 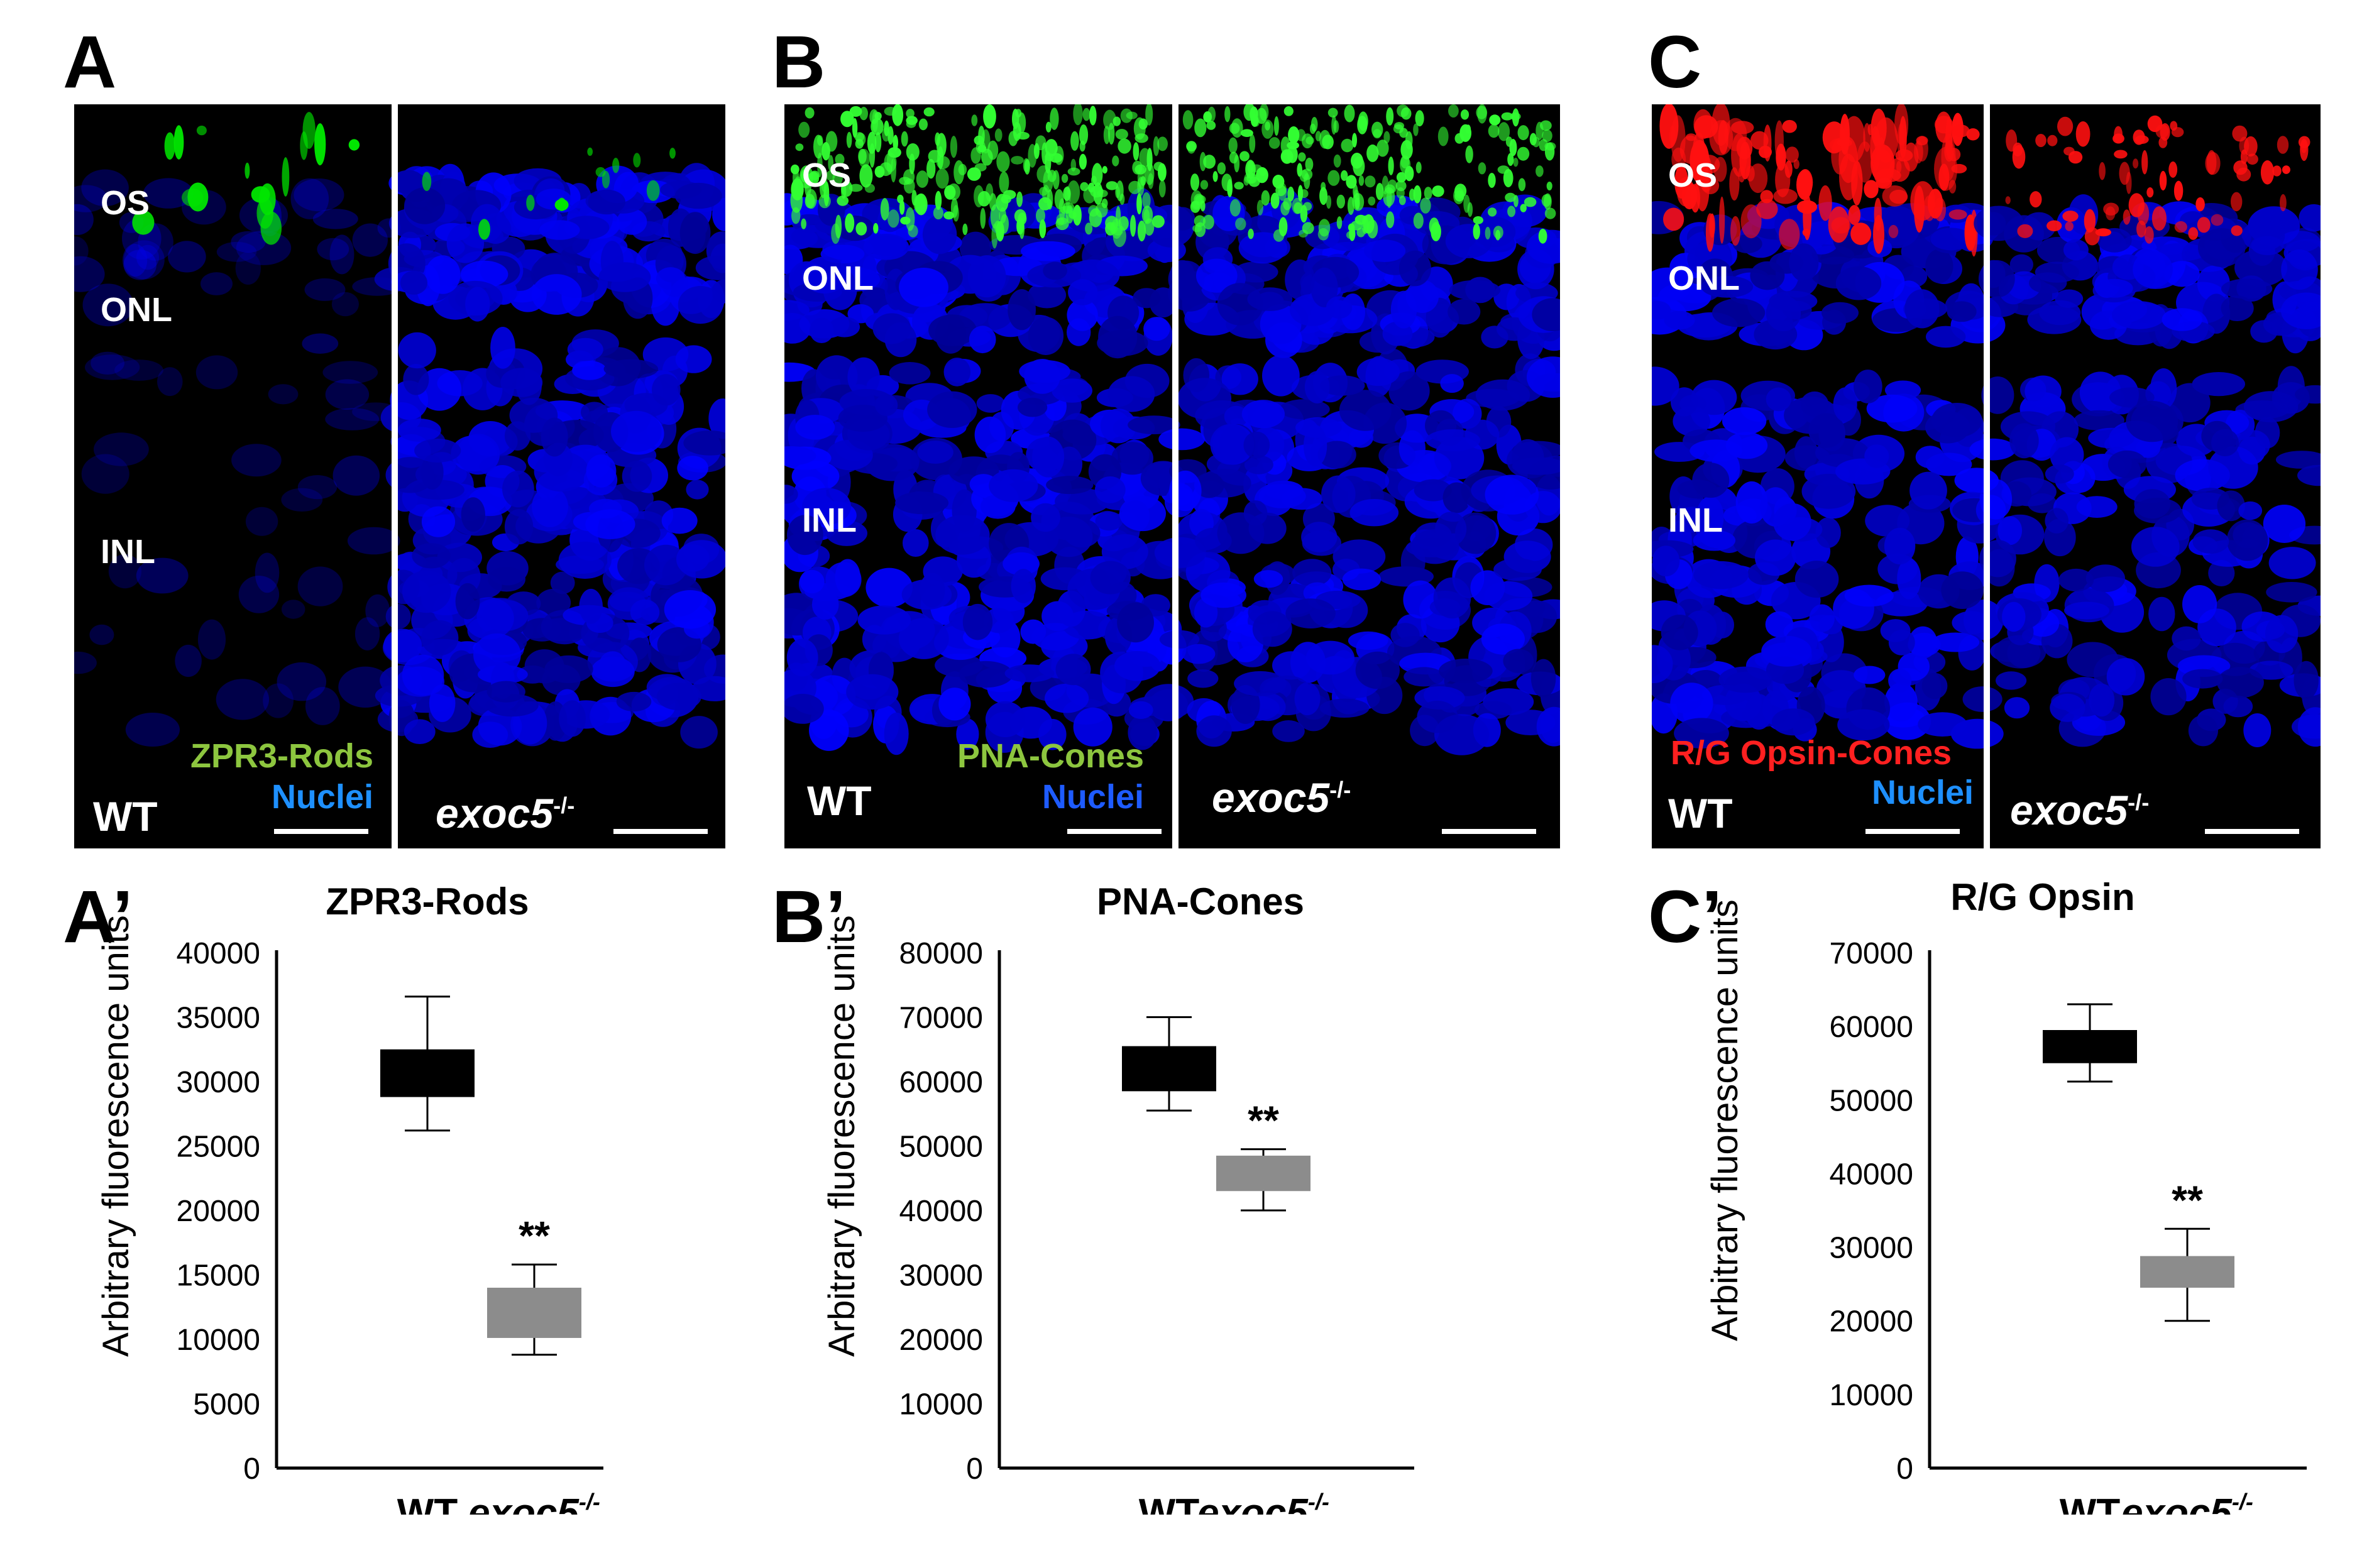 I want to click on chart-title: R/G Opsin, so click(x=2043, y=897).